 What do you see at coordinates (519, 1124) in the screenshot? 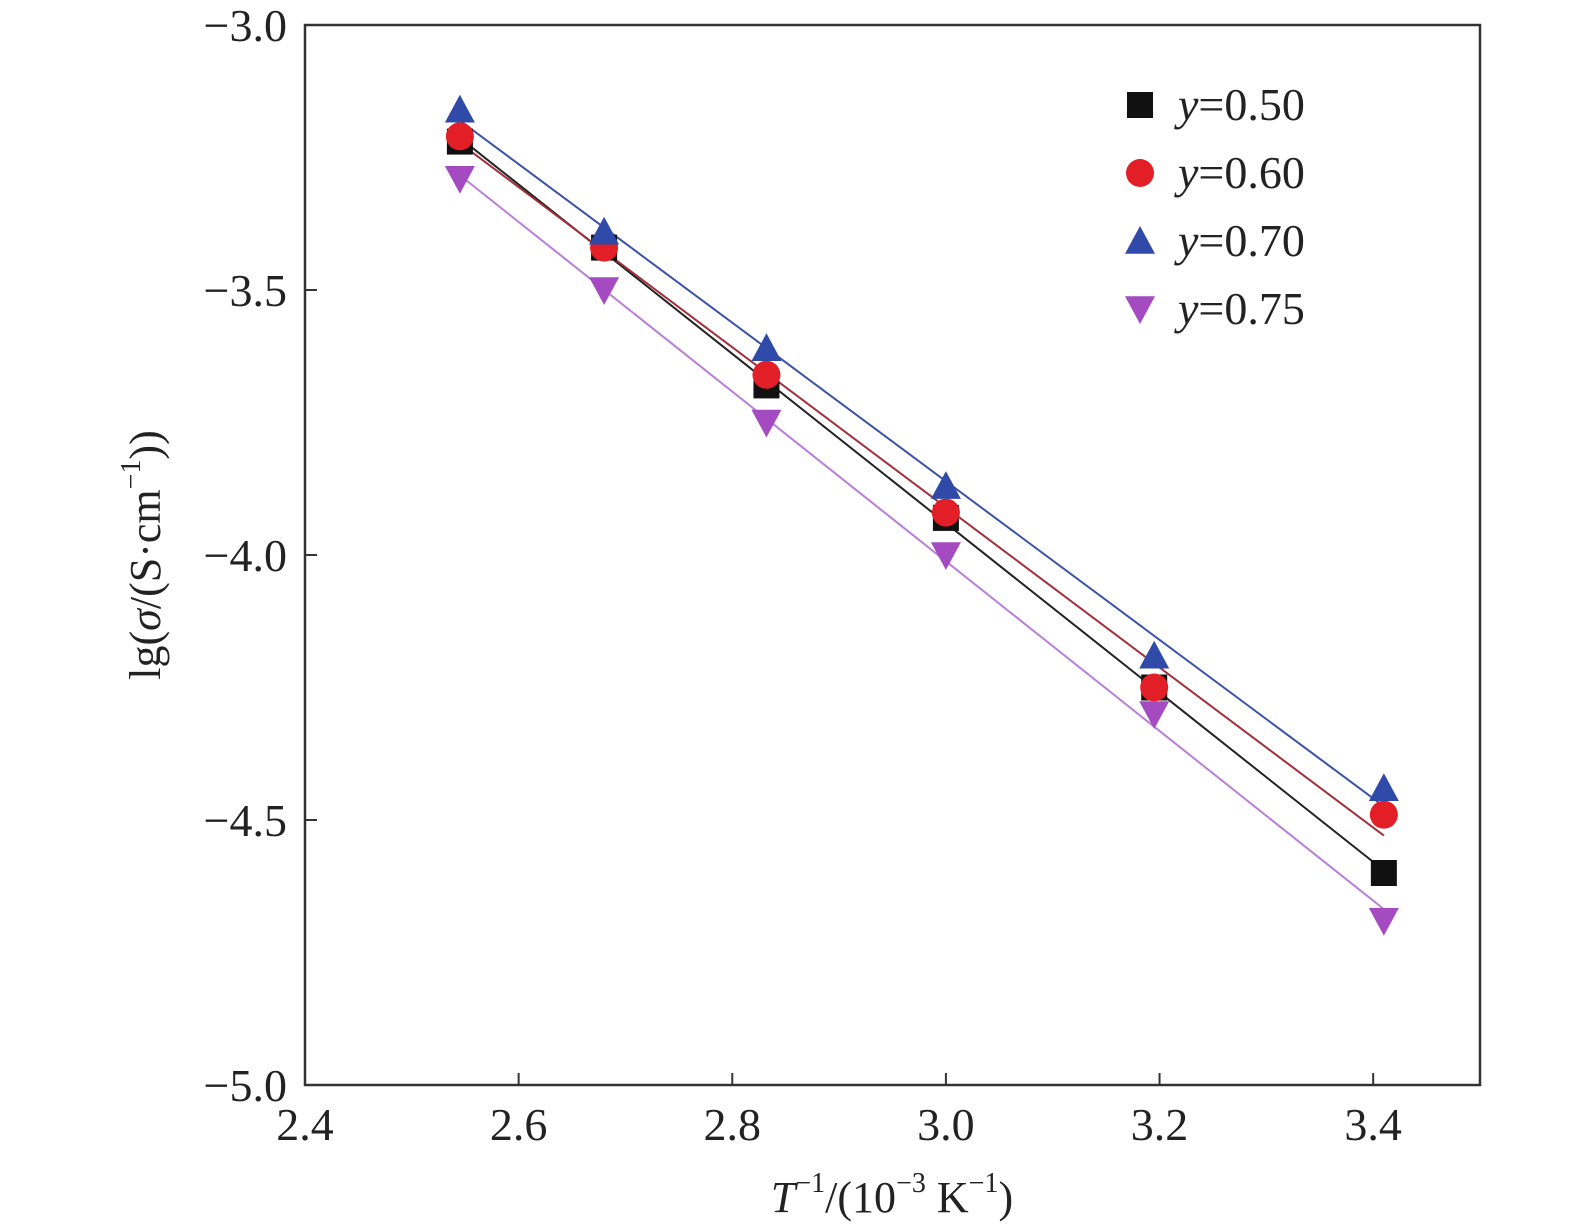
I see `x-tick-label: 2.6` at bounding box center [519, 1124].